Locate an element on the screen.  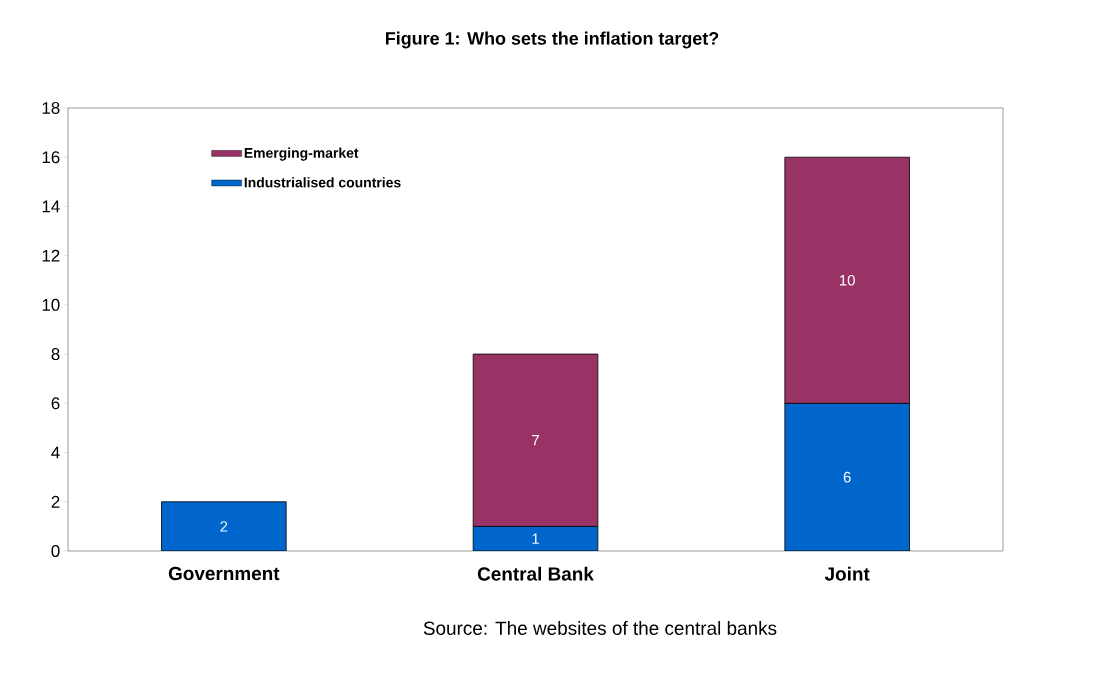
data-label: 2 is located at coordinates (224, 526).